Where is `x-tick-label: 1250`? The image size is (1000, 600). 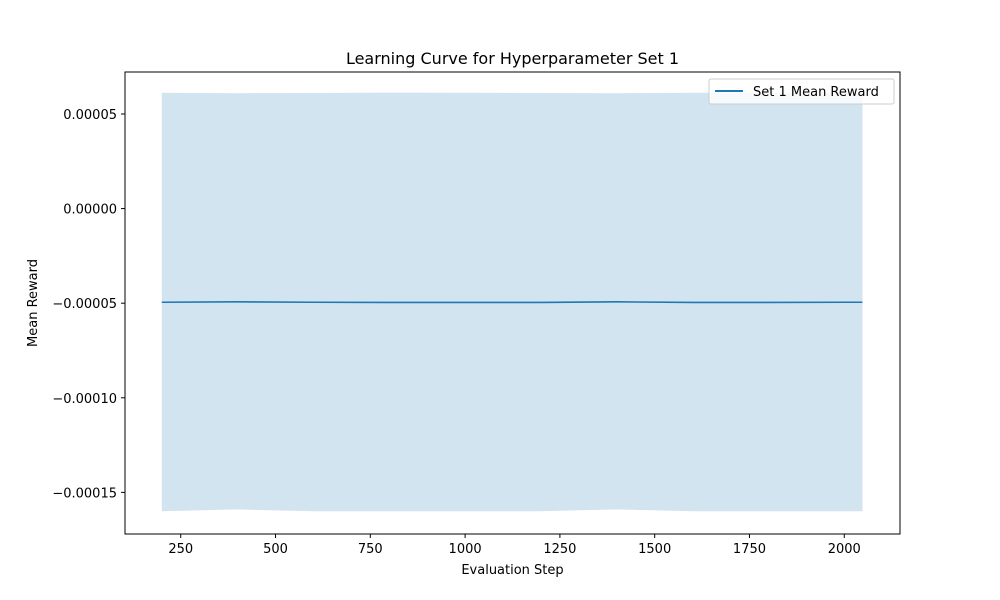
x-tick-label: 1250 is located at coordinates (559, 549).